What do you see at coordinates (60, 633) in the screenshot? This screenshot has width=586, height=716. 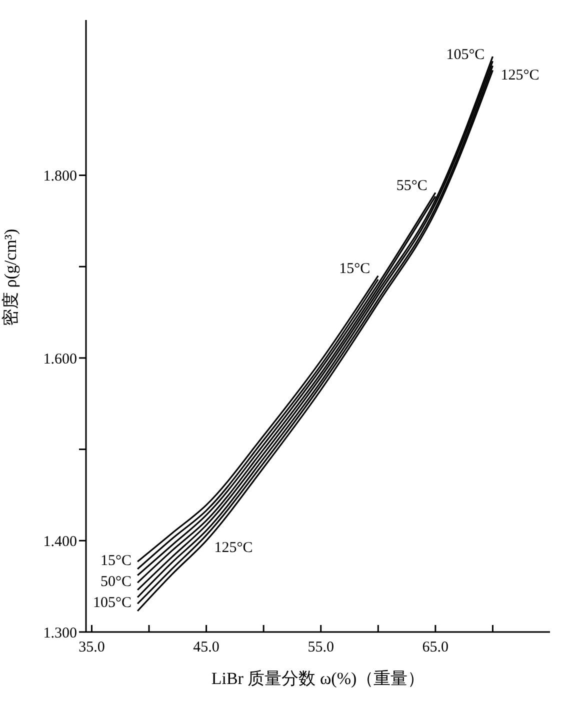 I see `y-tick-label: 1.300` at bounding box center [60, 633].